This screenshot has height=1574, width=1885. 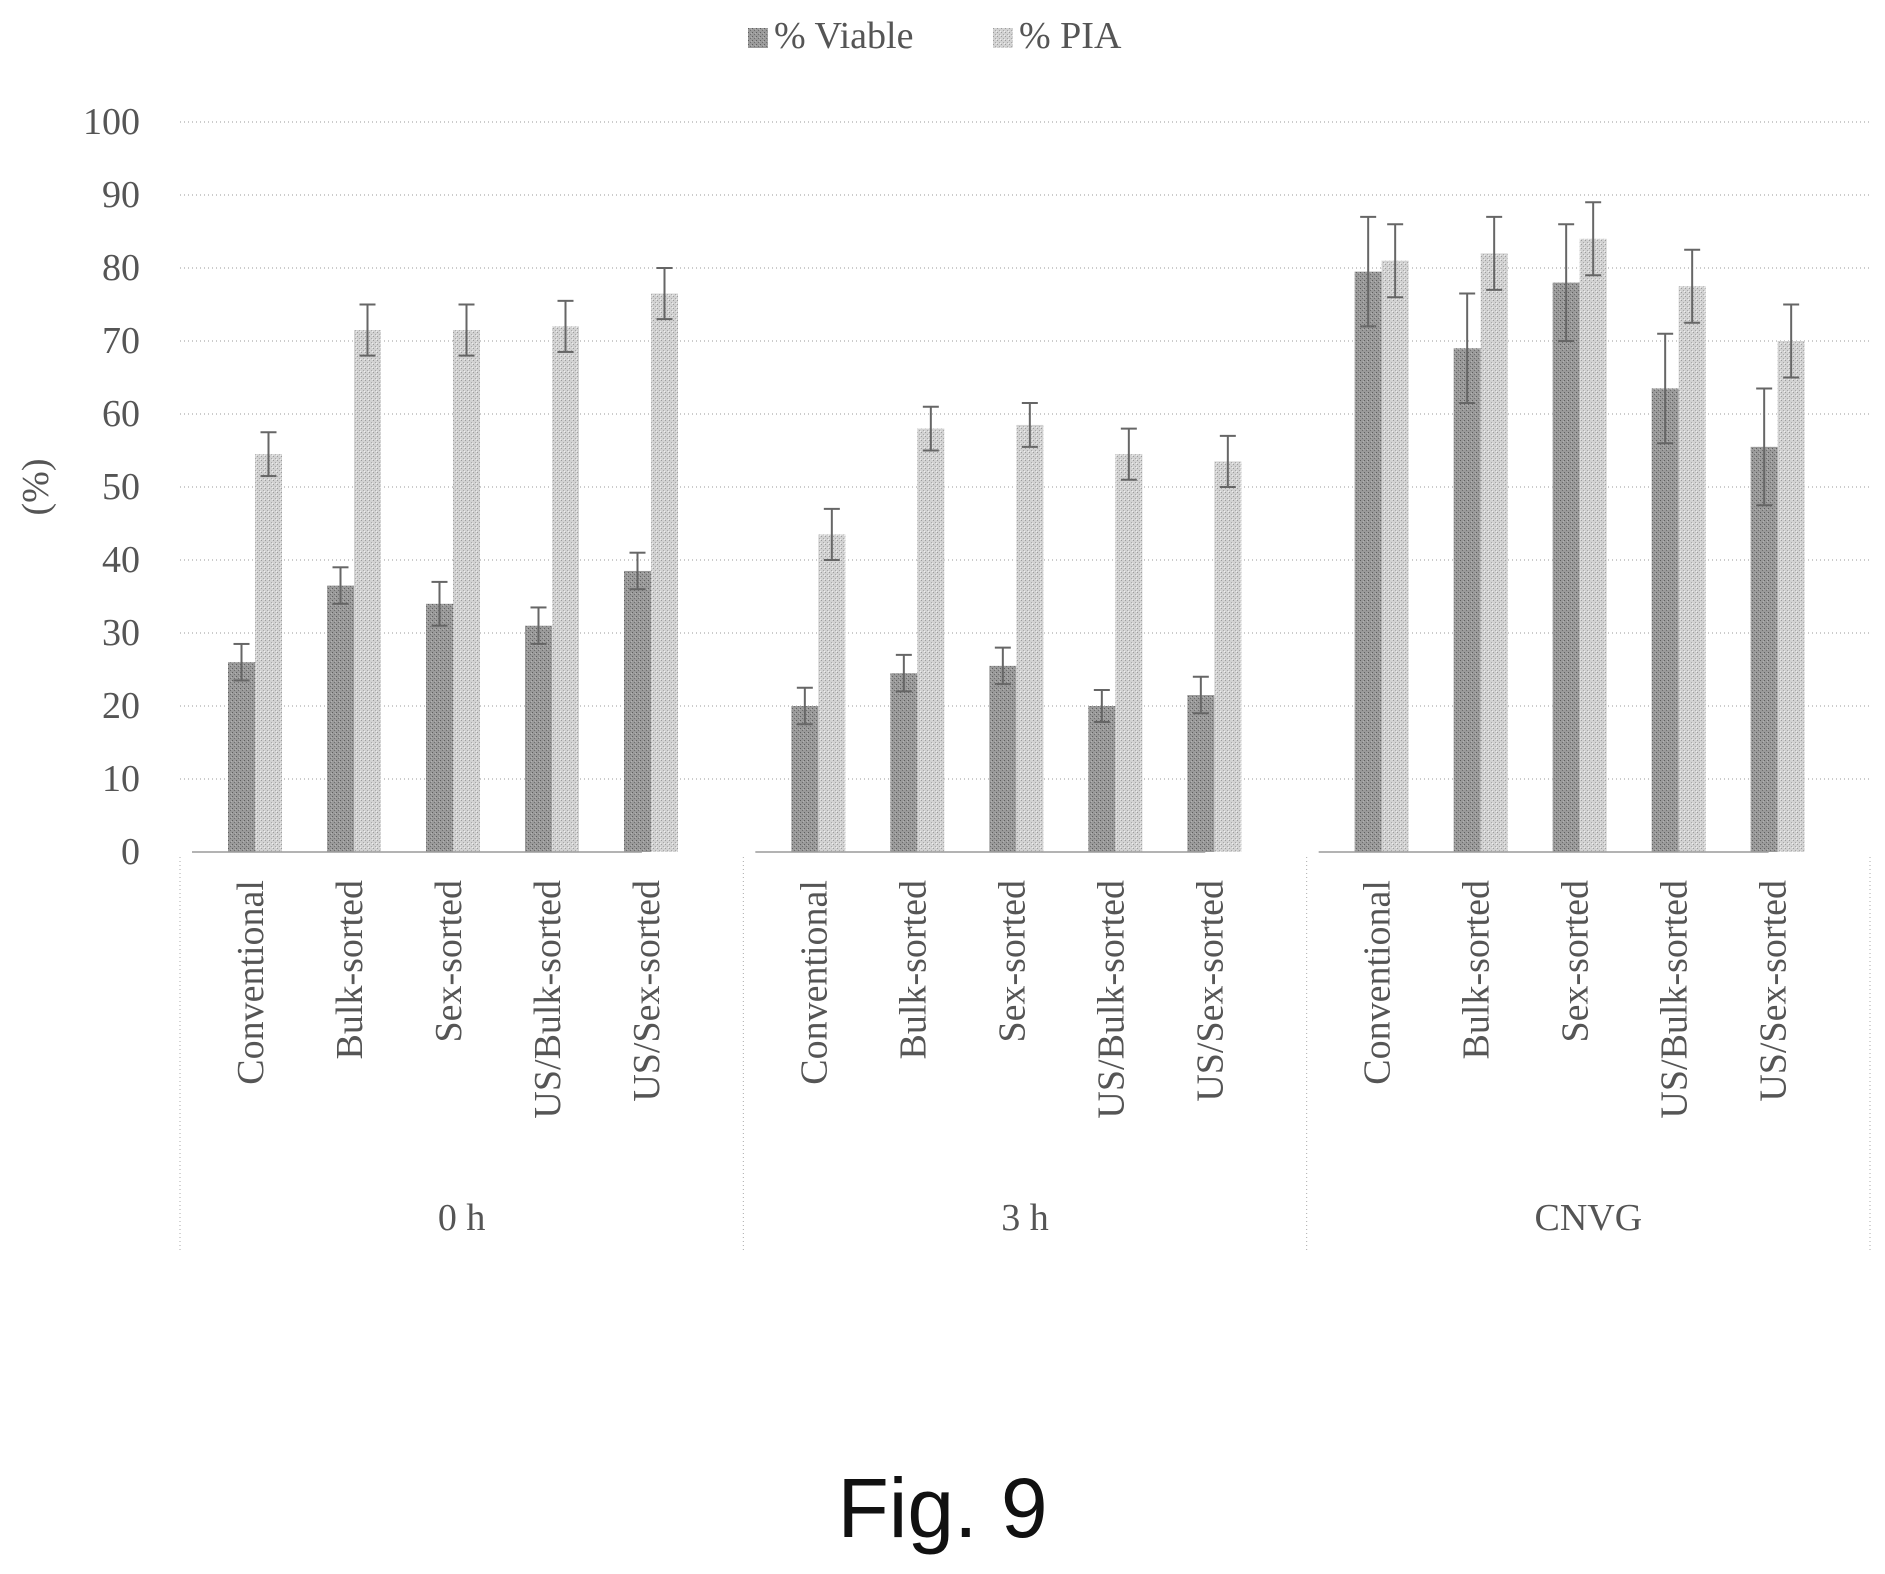 What do you see at coordinates (121, 268) in the screenshot?
I see `y-tick-label: 80` at bounding box center [121, 268].